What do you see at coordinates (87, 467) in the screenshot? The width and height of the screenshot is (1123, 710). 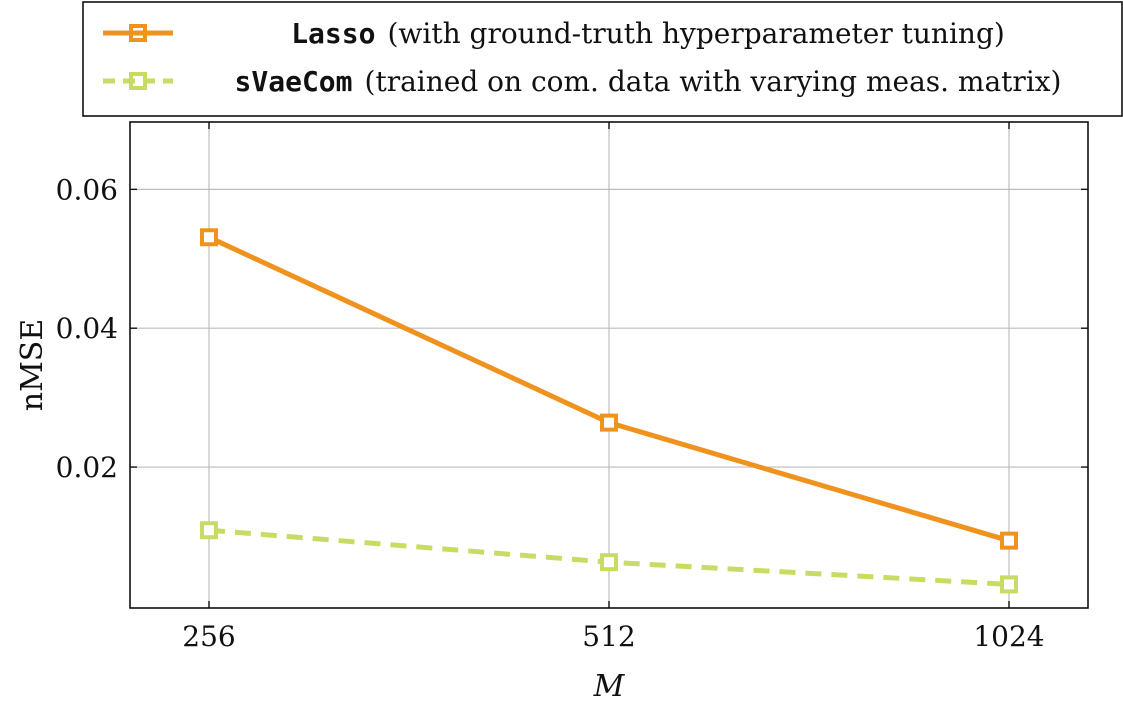 I see `y-tick-label: 0.02` at bounding box center [87, 467].